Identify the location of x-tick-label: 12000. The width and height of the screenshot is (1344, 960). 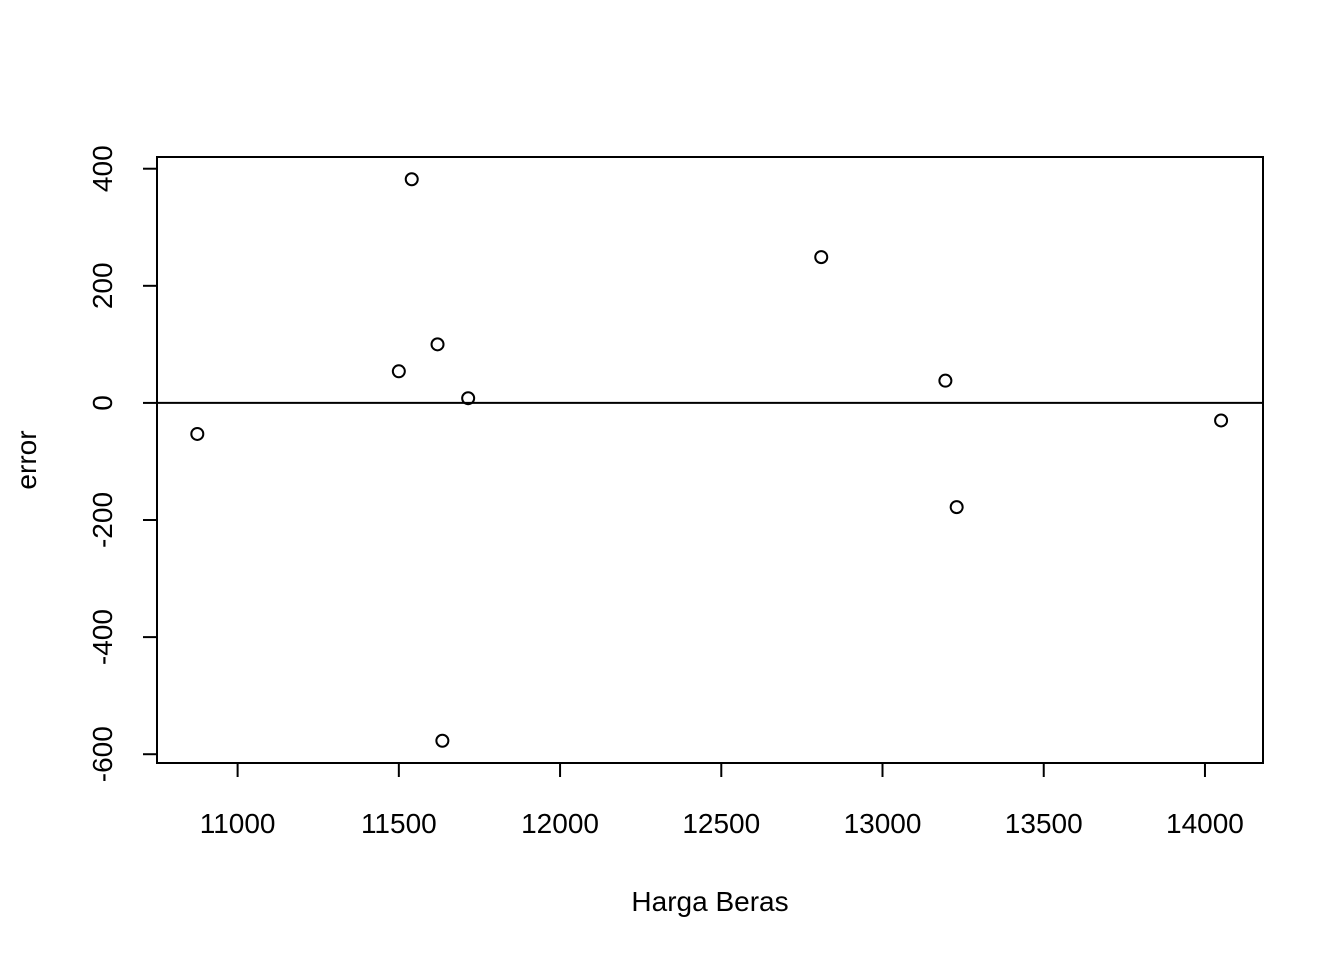
(560, 823).